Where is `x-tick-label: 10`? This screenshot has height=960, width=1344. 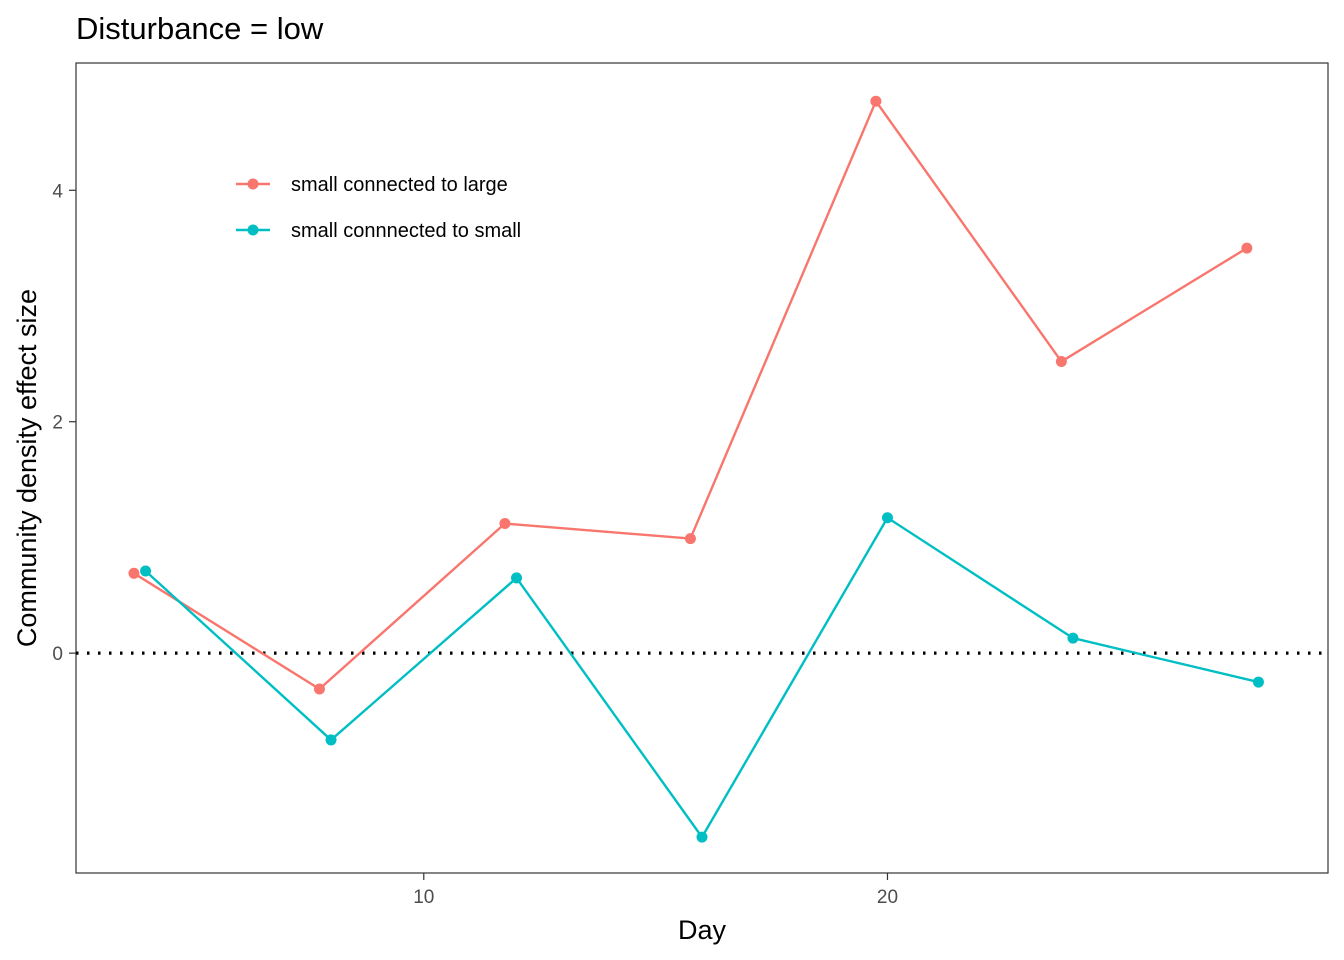
x-tick-label: 10 is located at coordinates (423, 897).